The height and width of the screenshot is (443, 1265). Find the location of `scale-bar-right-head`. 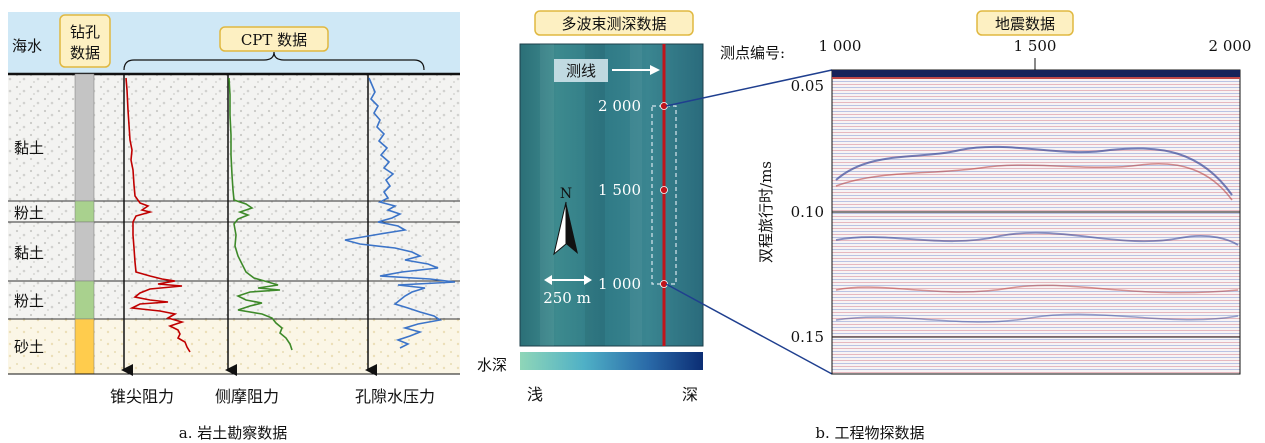

scale-bar-right-head is located at coordinates (588, 280).